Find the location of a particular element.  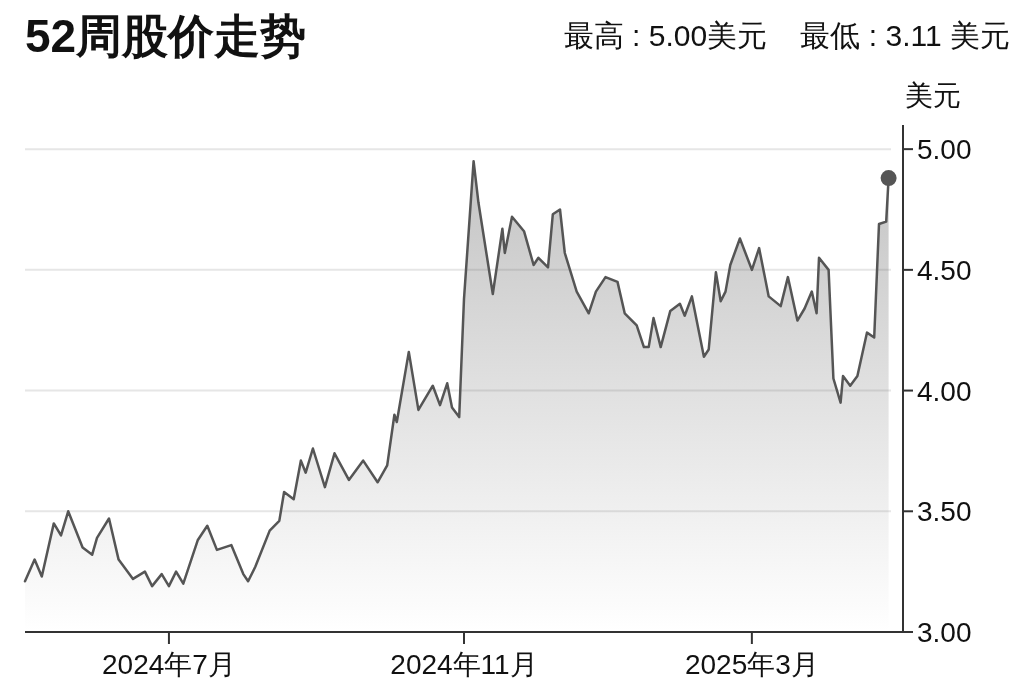

y-tick-label: 3.50 is located at coordinates (944, 512).